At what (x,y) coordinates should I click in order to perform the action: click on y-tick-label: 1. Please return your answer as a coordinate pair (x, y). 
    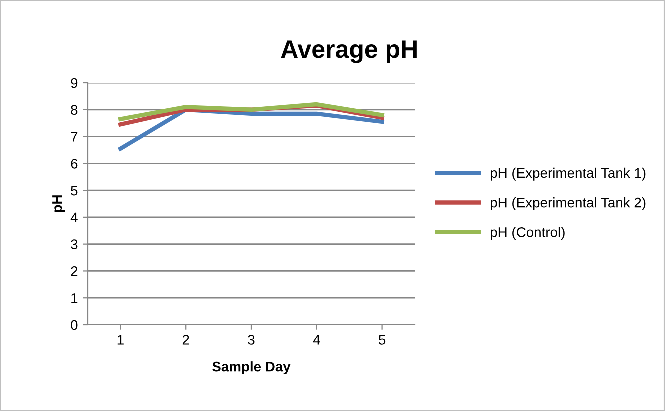
    Looking at the image, I should click on (75, 299).